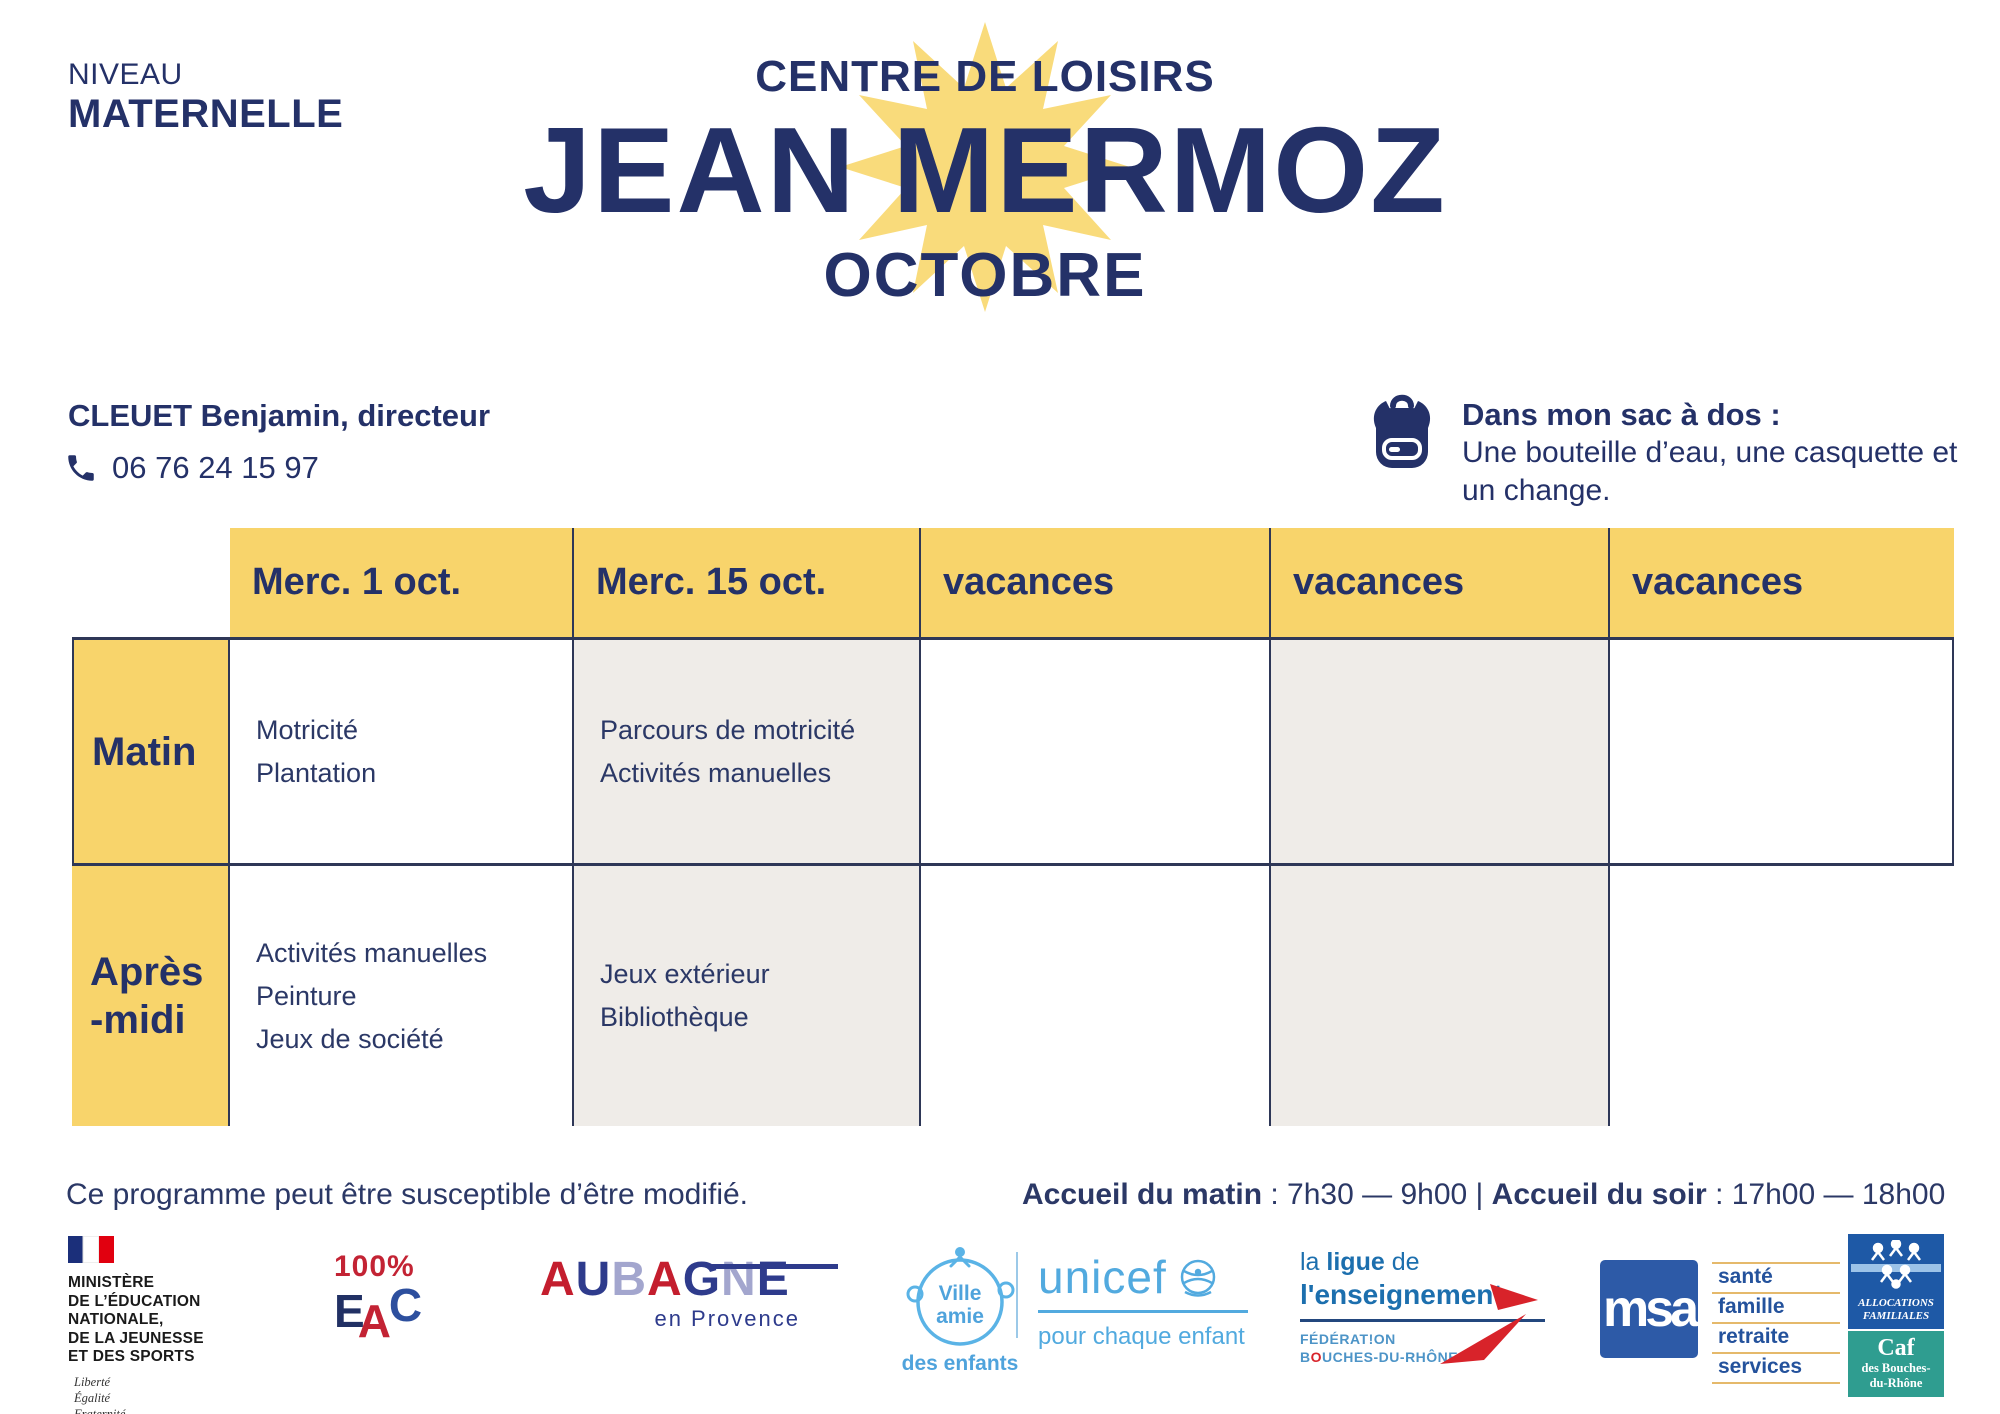  What do you see at coordinates (1197, 1278) in the screenshot?
I see `unicef-globe-icon` at bounding box center [1197, 1278].